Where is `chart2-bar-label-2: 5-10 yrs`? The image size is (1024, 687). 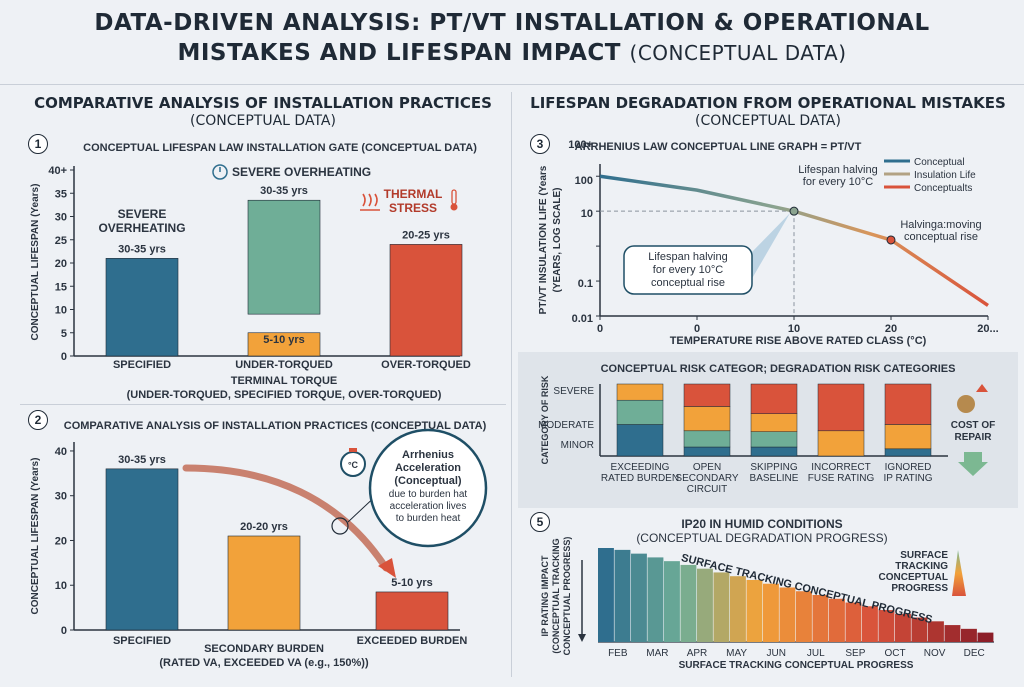
chart2-bar-label-2: 5-10 yrs is located at coordinates (412, 583).